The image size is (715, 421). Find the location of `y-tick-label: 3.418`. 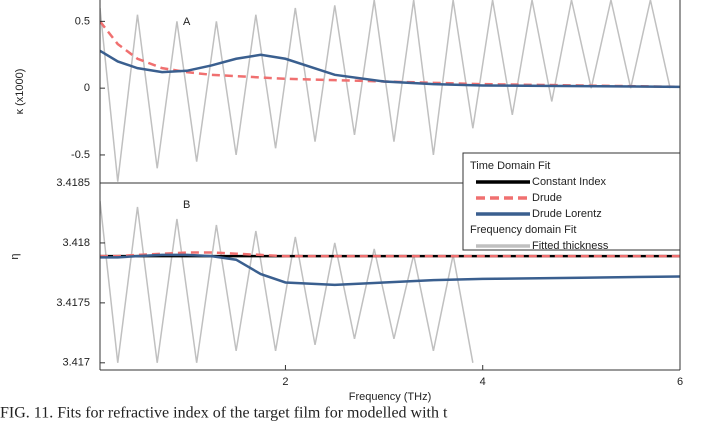

y-tick-label: 3.418 is located at coordinates (76, 243).